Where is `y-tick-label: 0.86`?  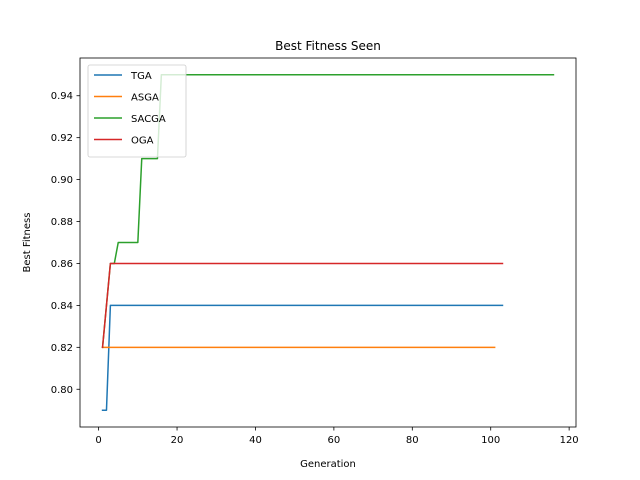
y-tick-label: 0.86 is located at coordinates (62, 264).